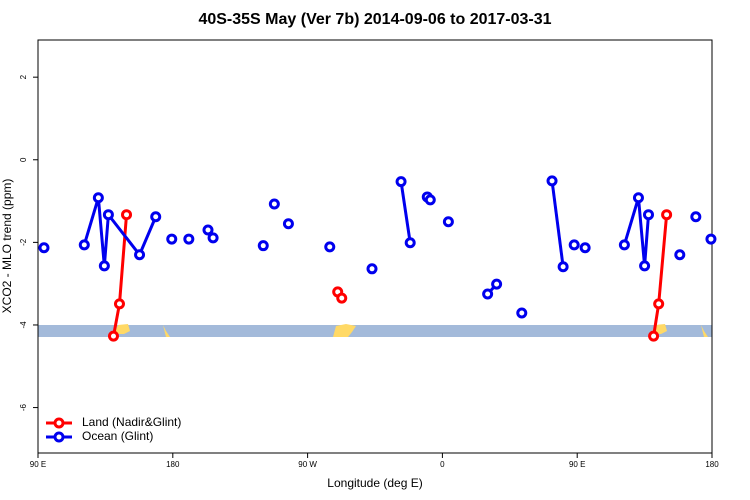 Image resolution: width=750 pixels, height=500 pixels. I want to click on legend-label: Land (Nadir&Glint), so click(131, 422).